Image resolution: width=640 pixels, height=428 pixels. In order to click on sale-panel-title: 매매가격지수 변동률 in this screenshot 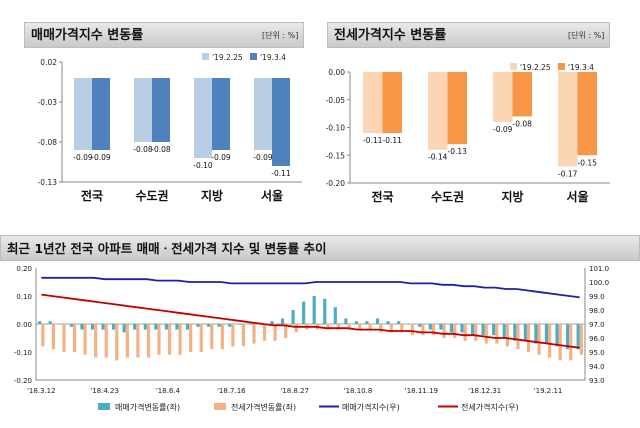, I will do `click(164, 35)`.